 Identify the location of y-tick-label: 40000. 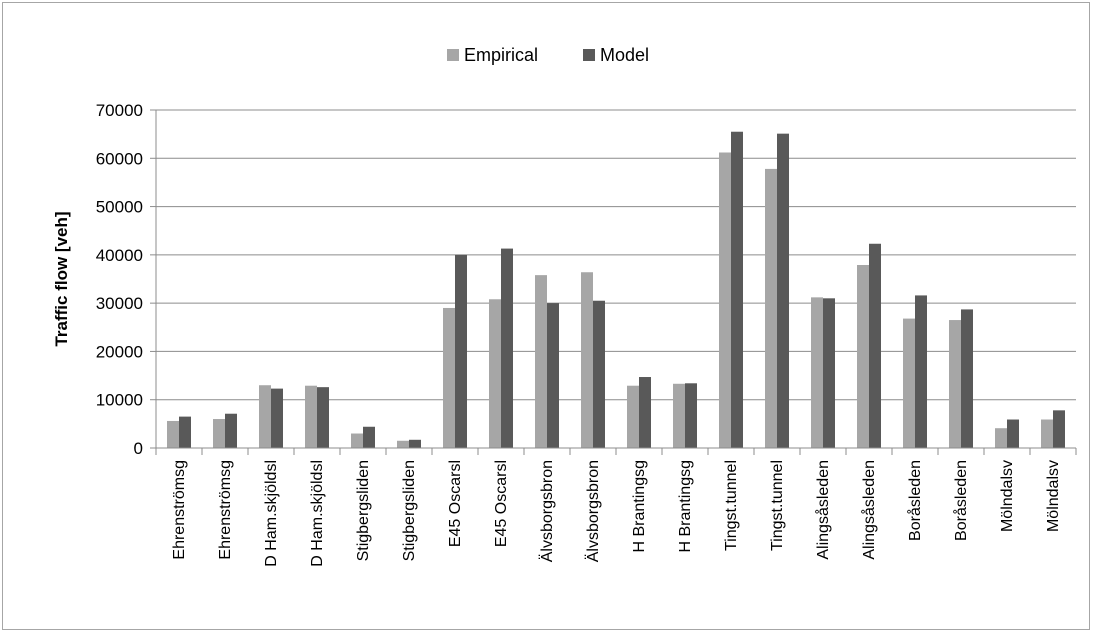
(119, 255).